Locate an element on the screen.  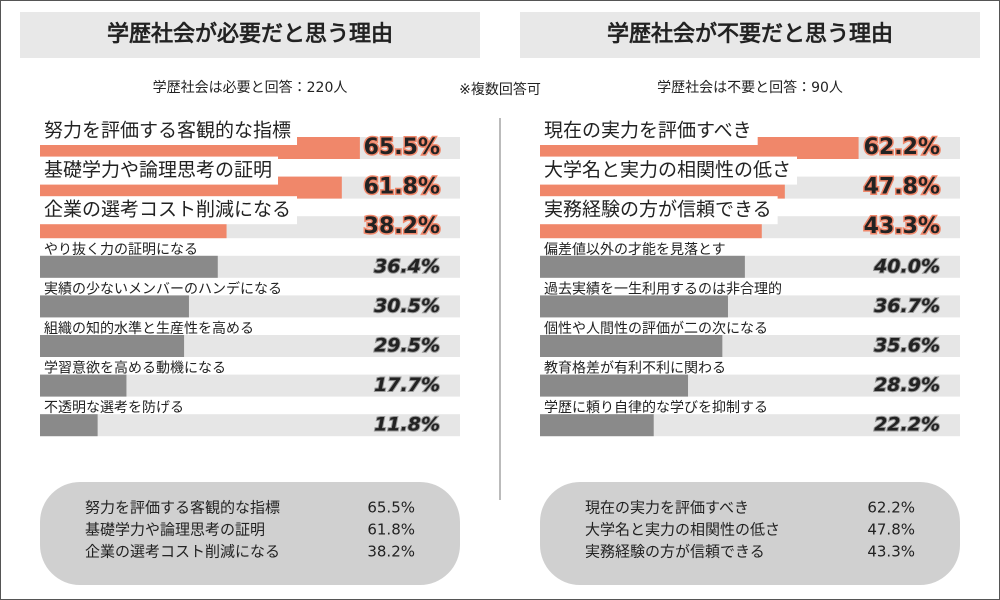
summary-value: 38.2% is located at coordinates (391, 552).